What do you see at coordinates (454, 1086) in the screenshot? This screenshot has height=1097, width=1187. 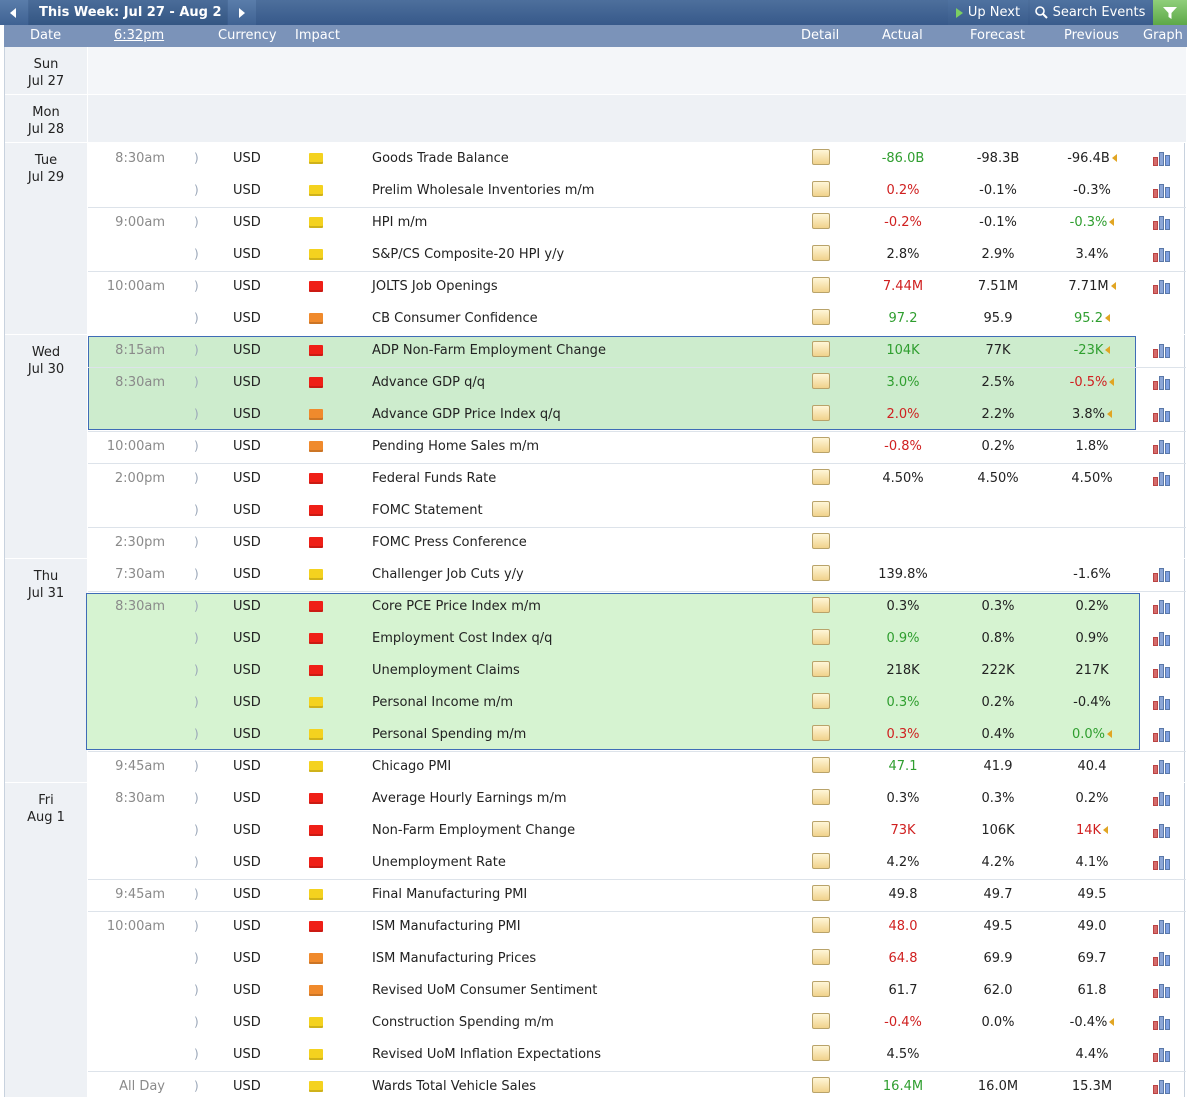 I see `event-title: Wards Total Vehicle Sales` at bounding box center [454, 1086].